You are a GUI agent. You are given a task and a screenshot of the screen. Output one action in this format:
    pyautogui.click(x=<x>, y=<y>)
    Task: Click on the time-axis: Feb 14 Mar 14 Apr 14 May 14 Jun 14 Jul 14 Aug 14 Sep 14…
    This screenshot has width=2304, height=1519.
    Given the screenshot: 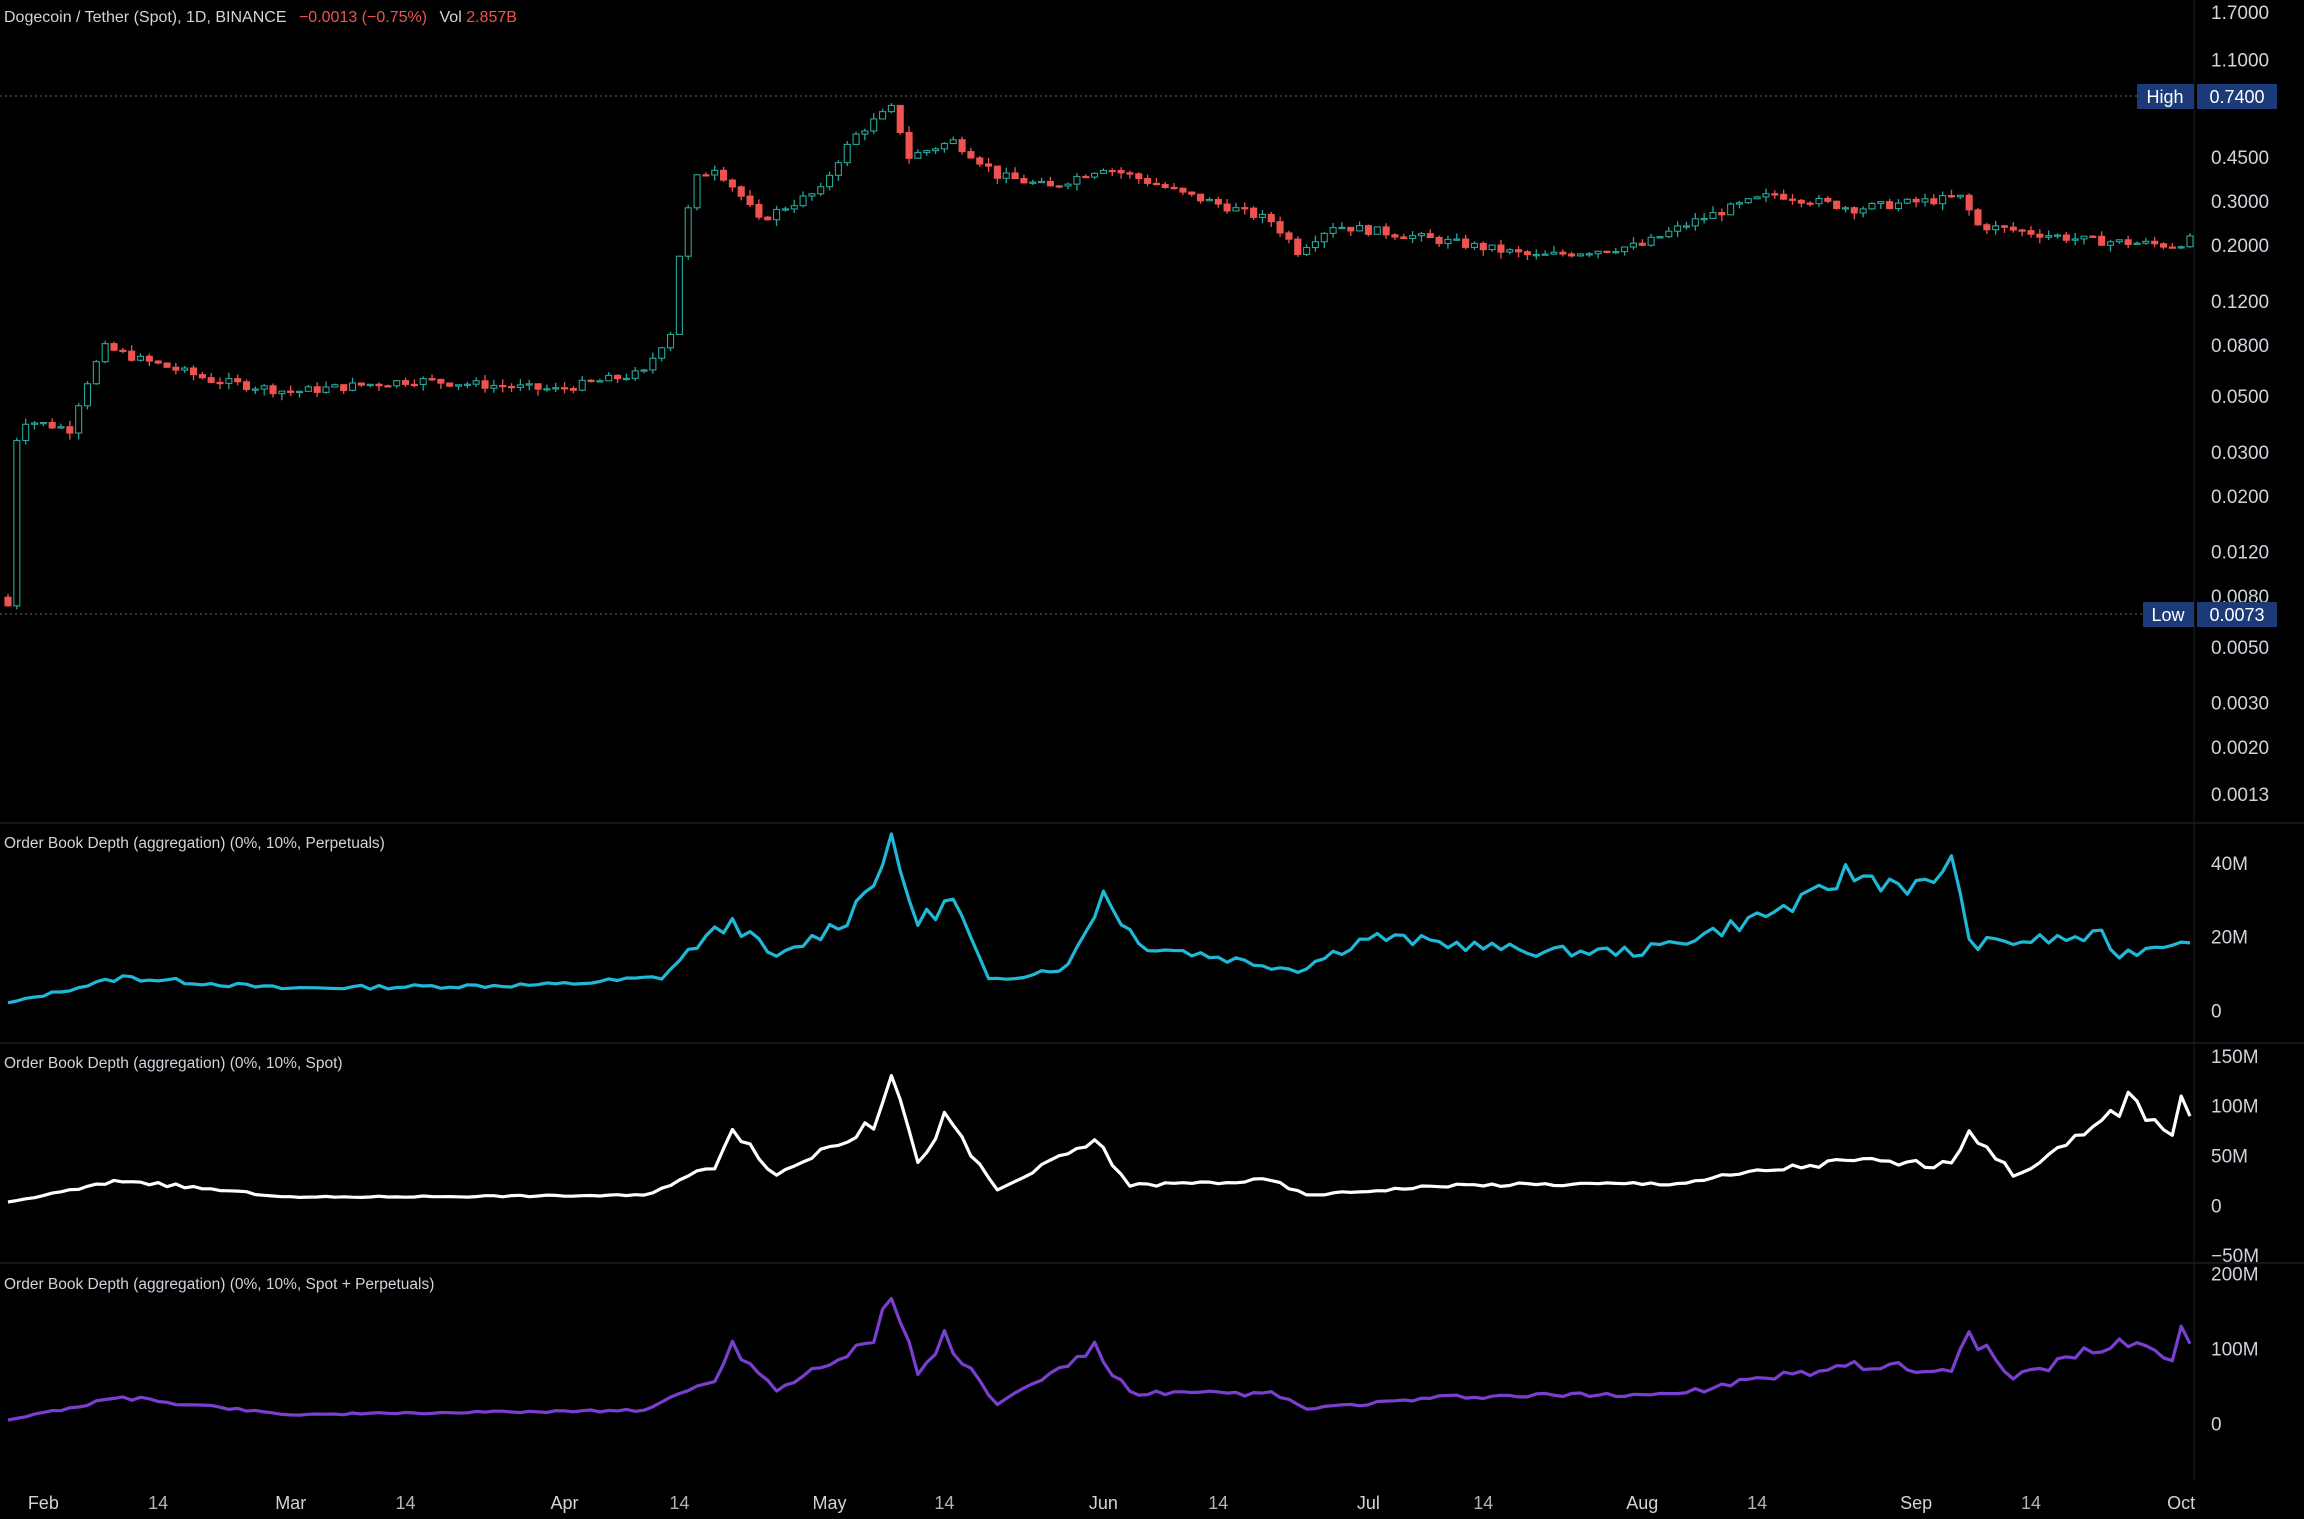 What is the action you would take?
    pyautogui.click(x=1111, y=1503)
    